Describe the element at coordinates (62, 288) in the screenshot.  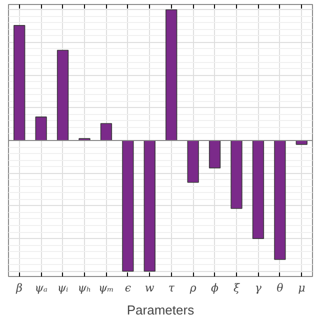
I see `x-tick-label: ψᵢ` at that location.